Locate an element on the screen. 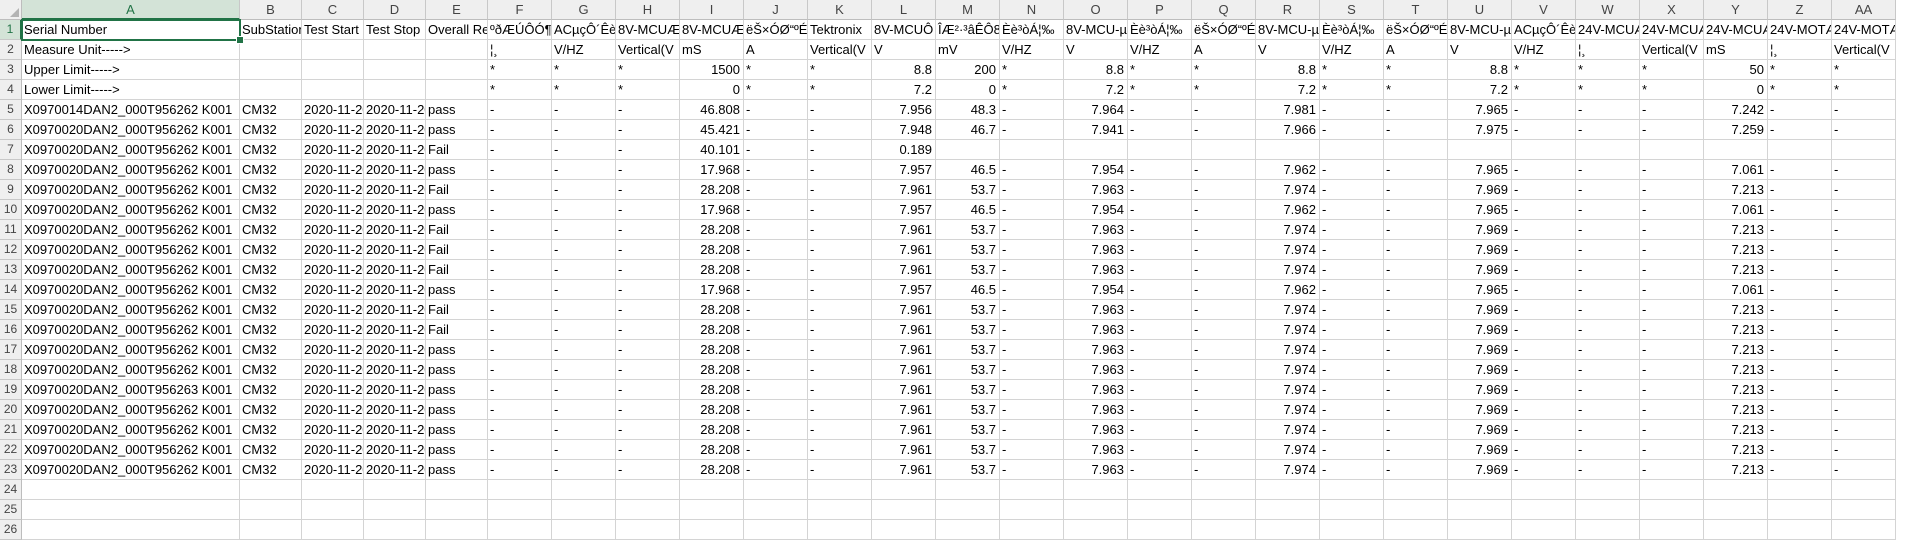 The width and height of the screenshot is (1908, 540). cell: 7.961 is located at coordinates (904, 310).